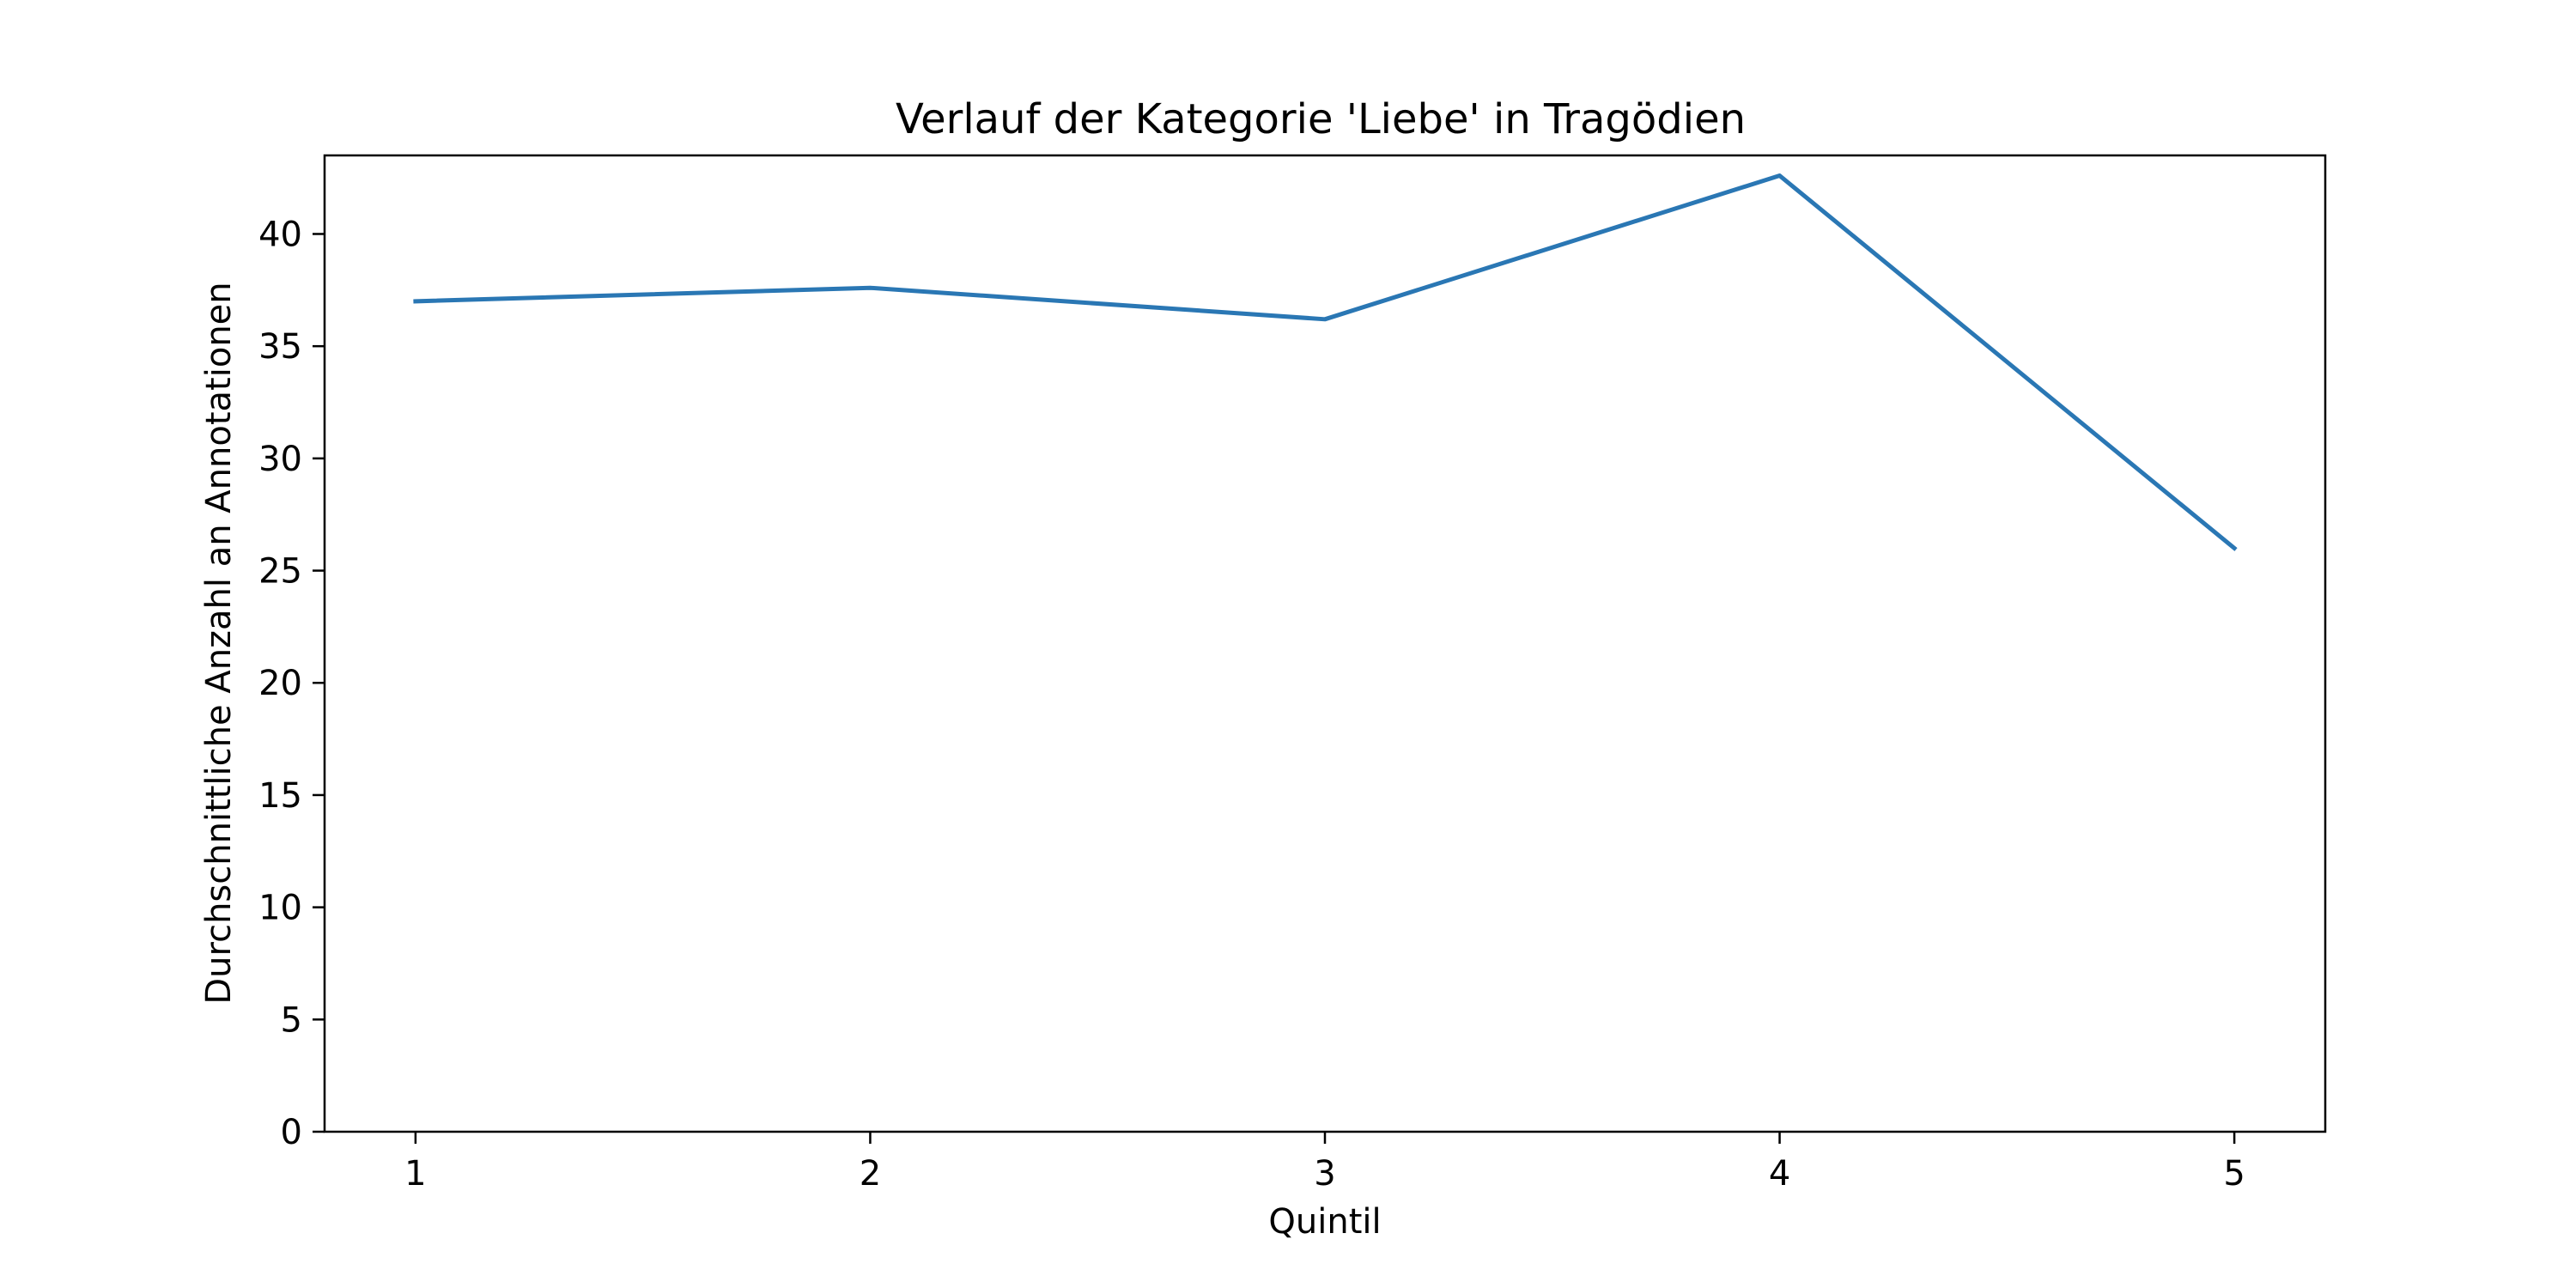 Image resolution: width=2576 pixels, height=1288 pixels. What do you see at coordinates (280, 908) in the screenshot?
I see `y-tick-label: 10` at bounding box center [280, 908].